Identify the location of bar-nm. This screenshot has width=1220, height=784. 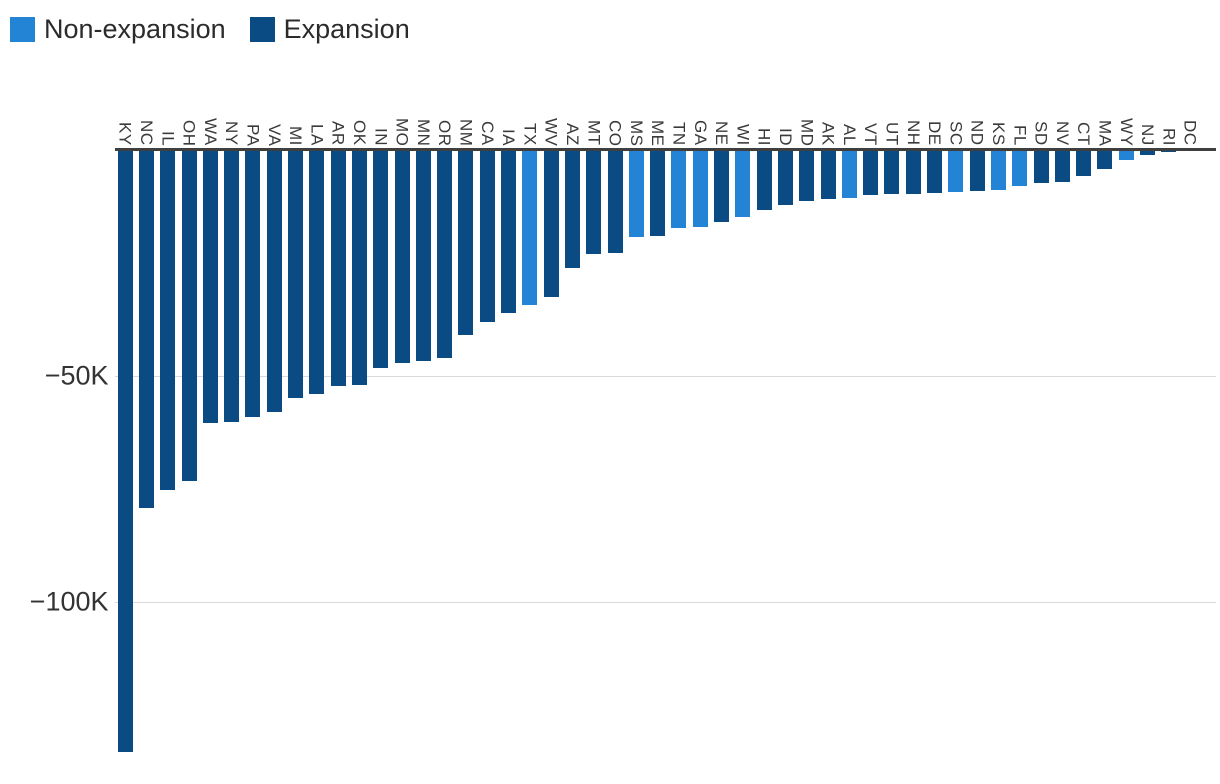
(466, 241).